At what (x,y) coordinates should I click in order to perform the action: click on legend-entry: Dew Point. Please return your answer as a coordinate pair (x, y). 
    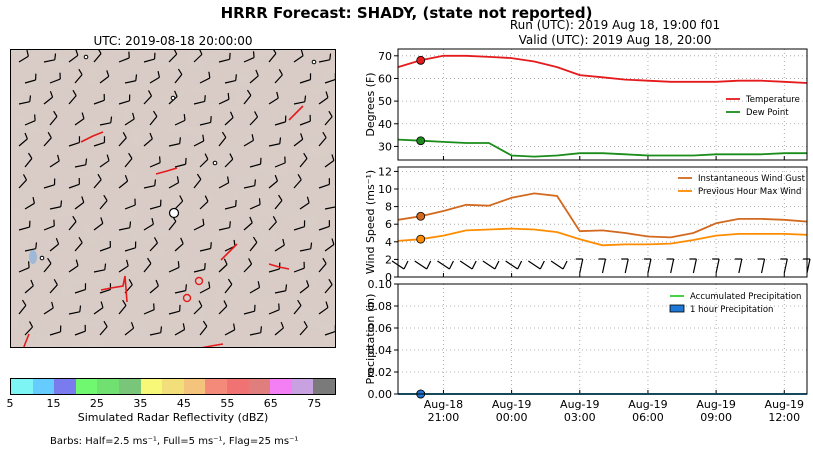
    Looking at the image, I should click on (767, 113).